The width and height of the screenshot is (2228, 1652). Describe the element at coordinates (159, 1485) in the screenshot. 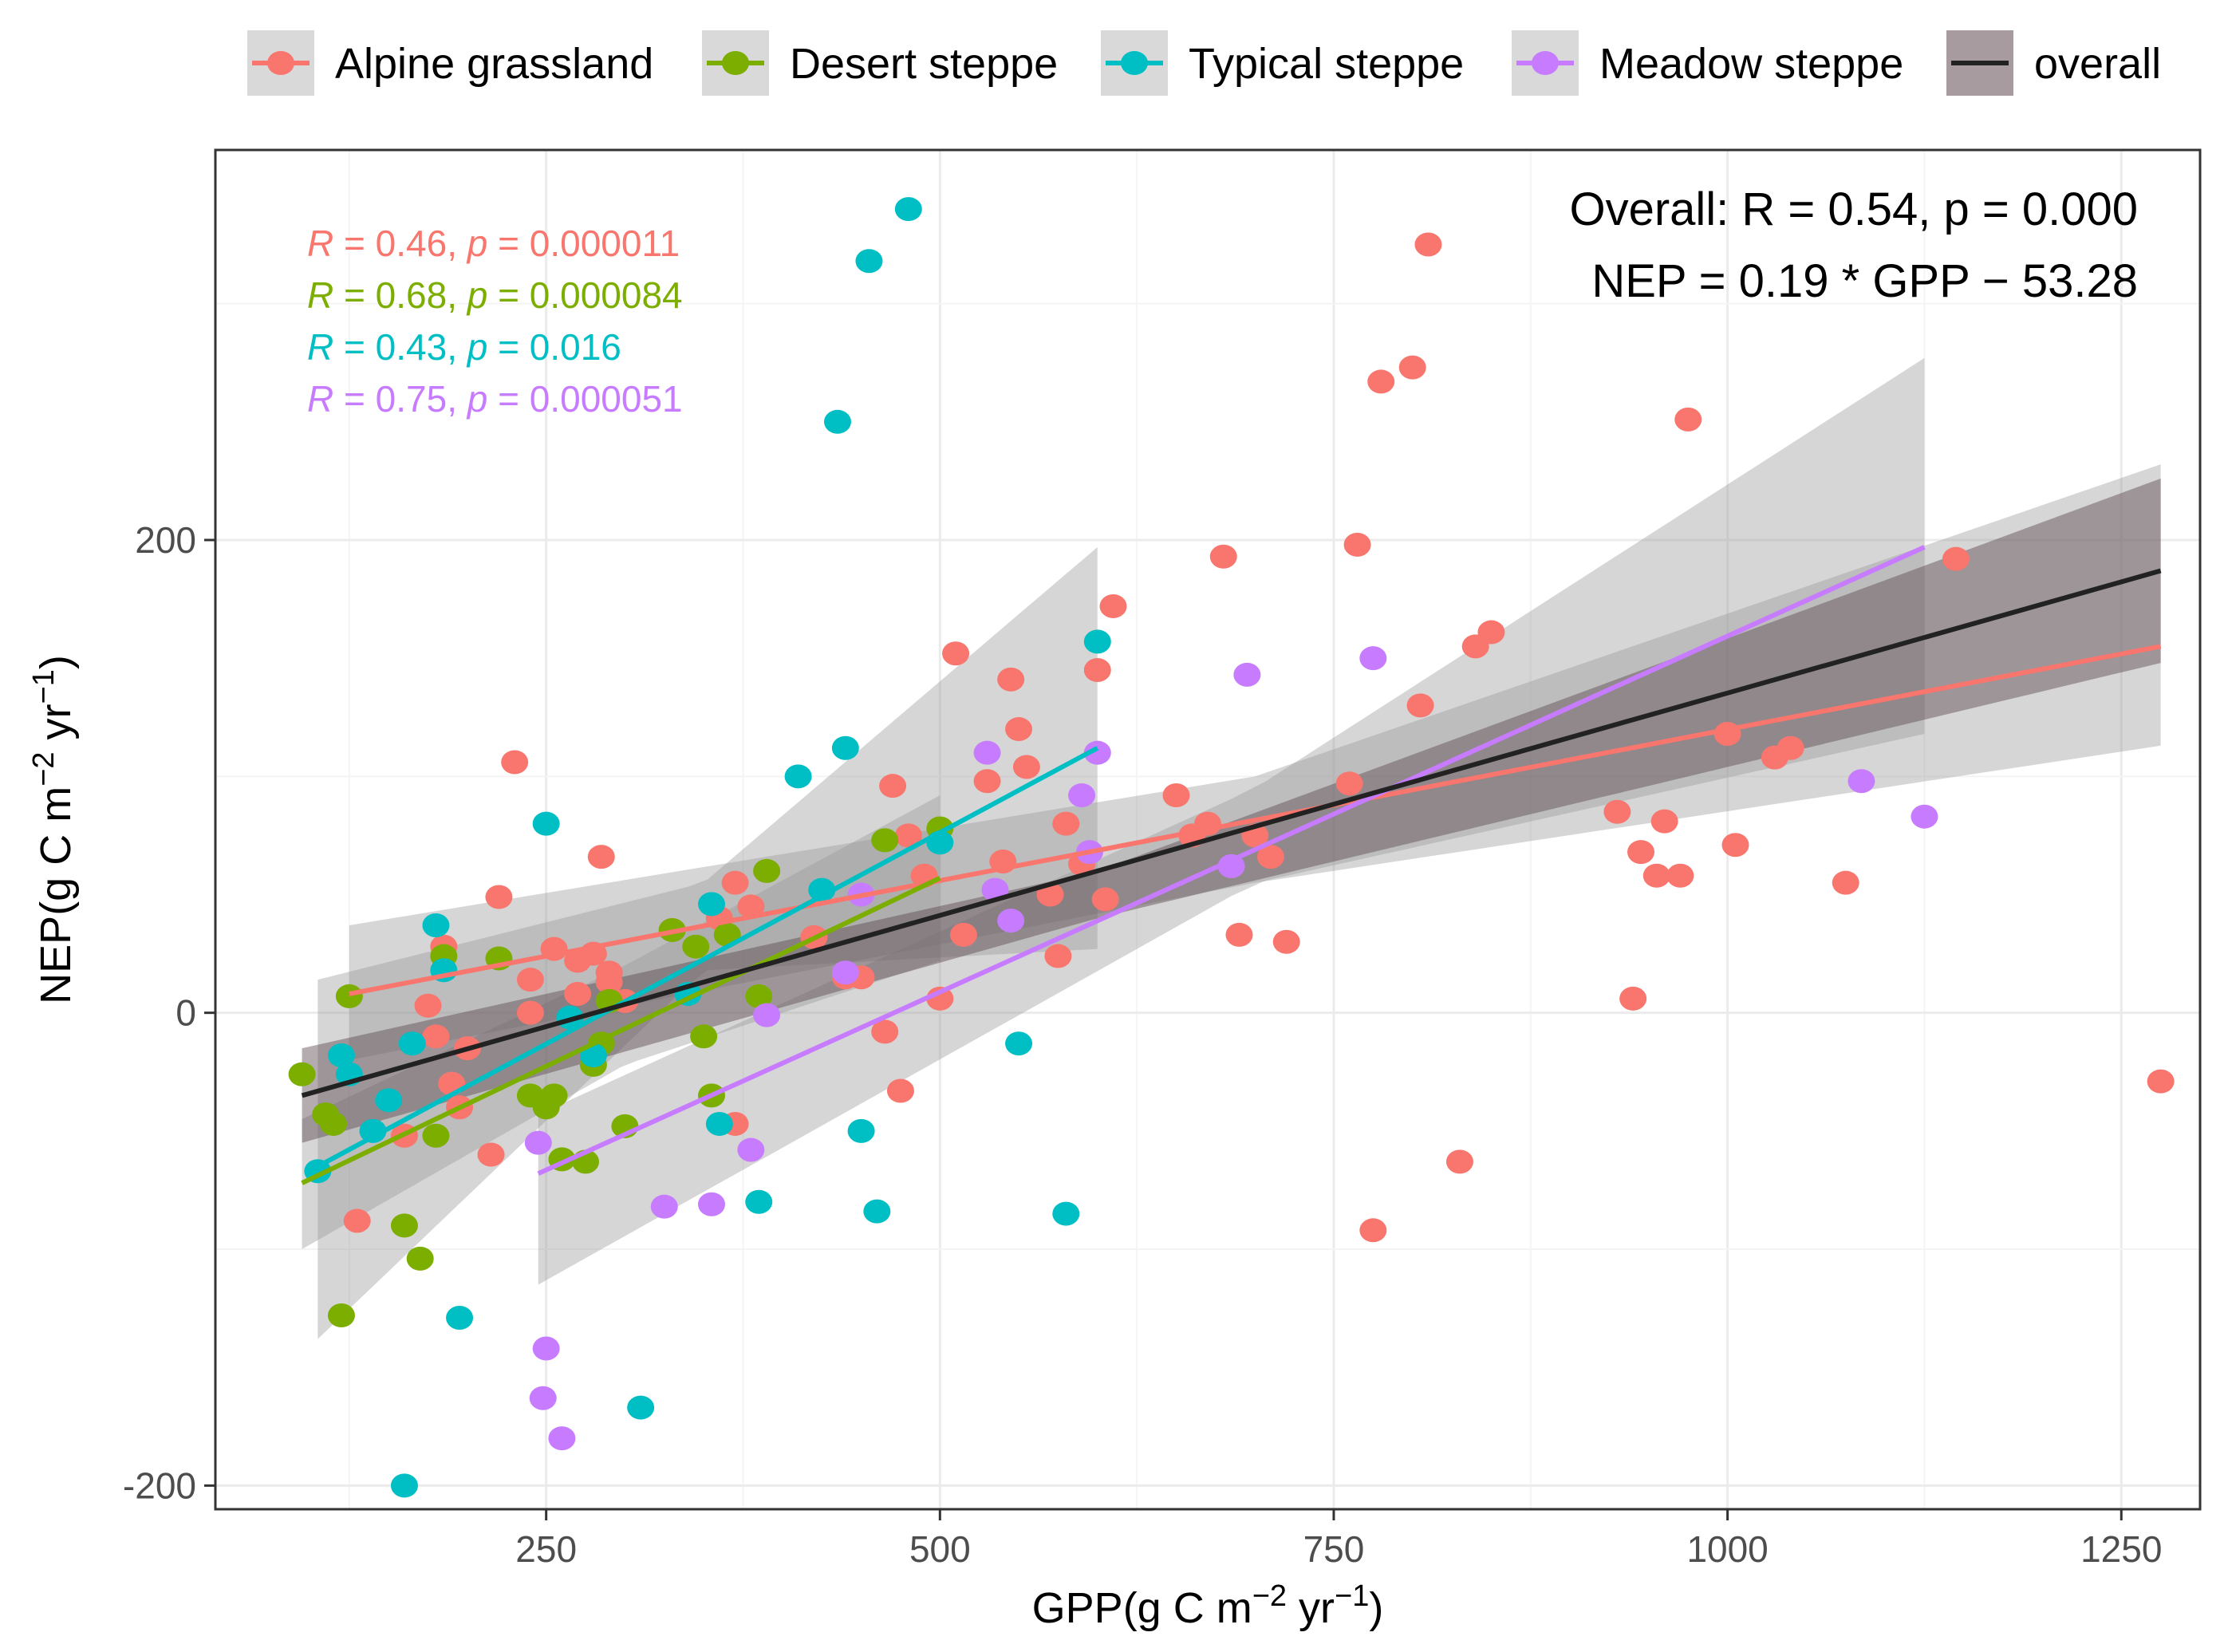

I see `y-tick-label: -200` at that location.